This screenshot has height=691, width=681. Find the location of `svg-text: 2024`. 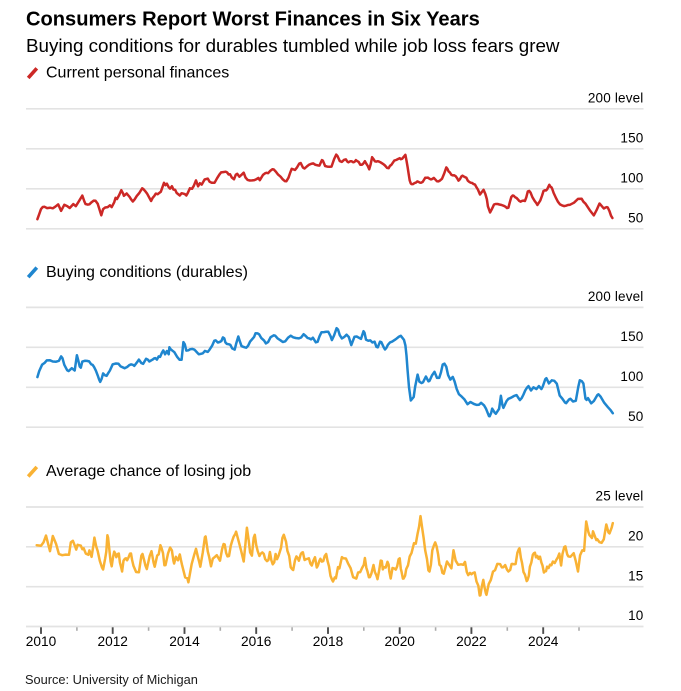

svg-text: 2024 is located at coordinates (543, 641).